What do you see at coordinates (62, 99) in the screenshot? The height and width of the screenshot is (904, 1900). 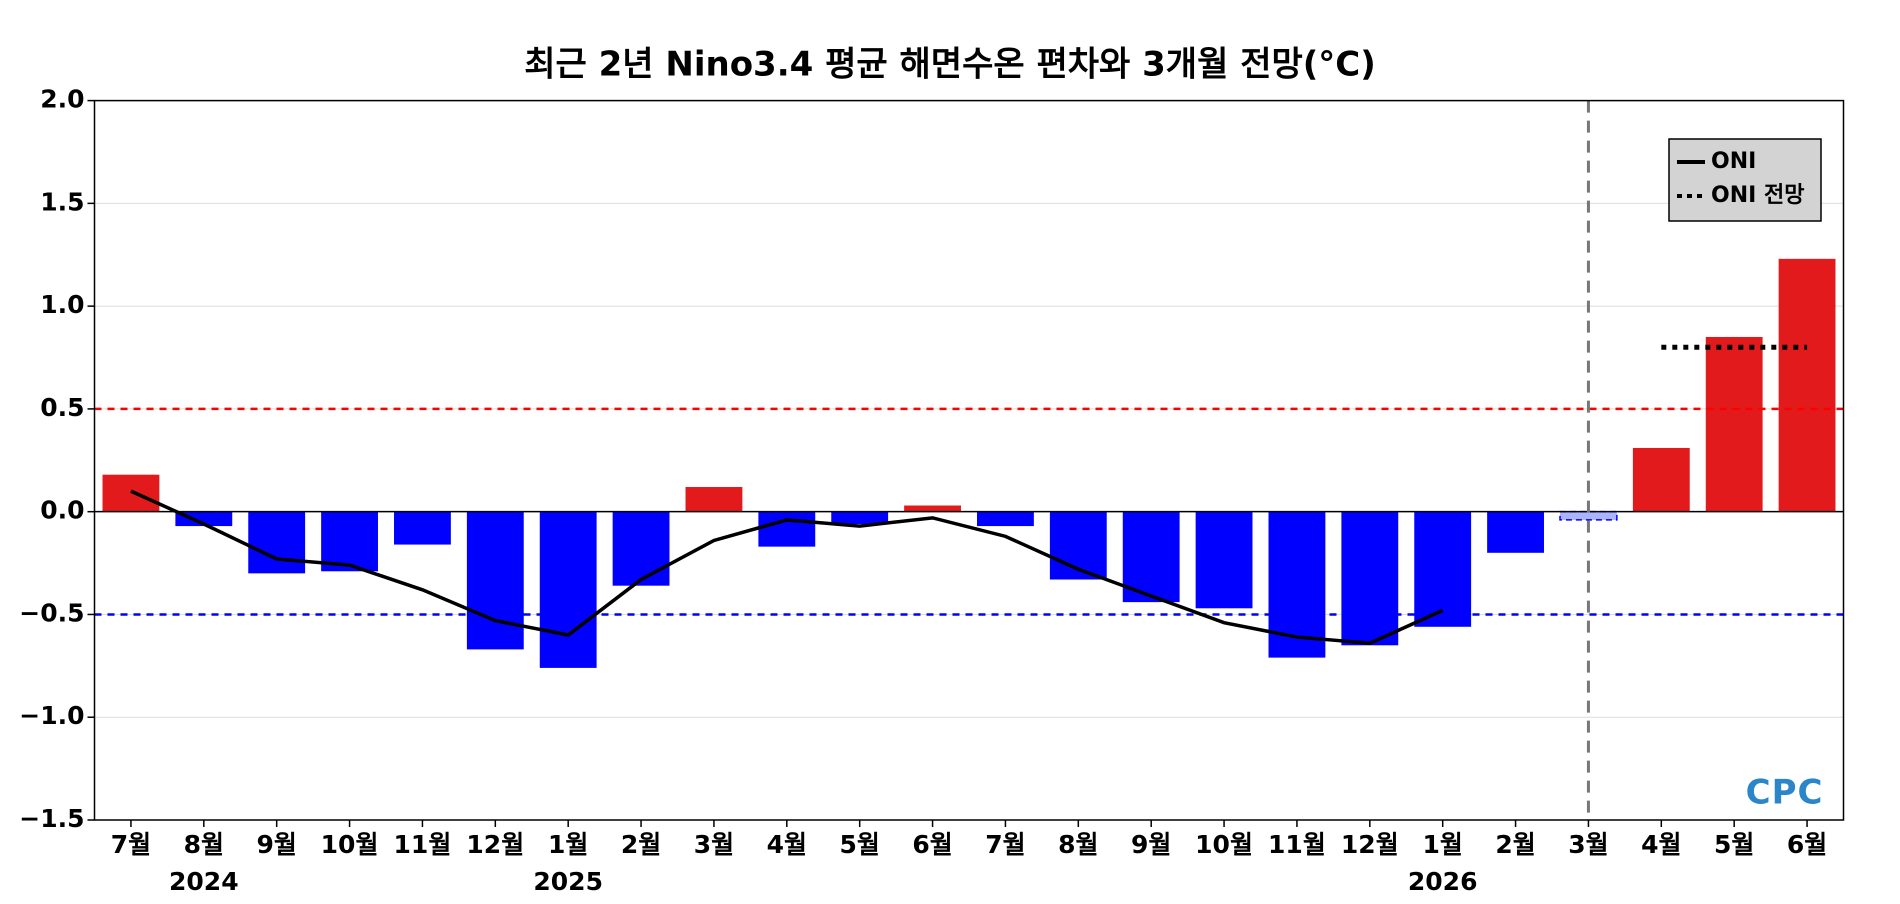 I see `y-tick-label: 2.0` at bounding box center [62, 99].